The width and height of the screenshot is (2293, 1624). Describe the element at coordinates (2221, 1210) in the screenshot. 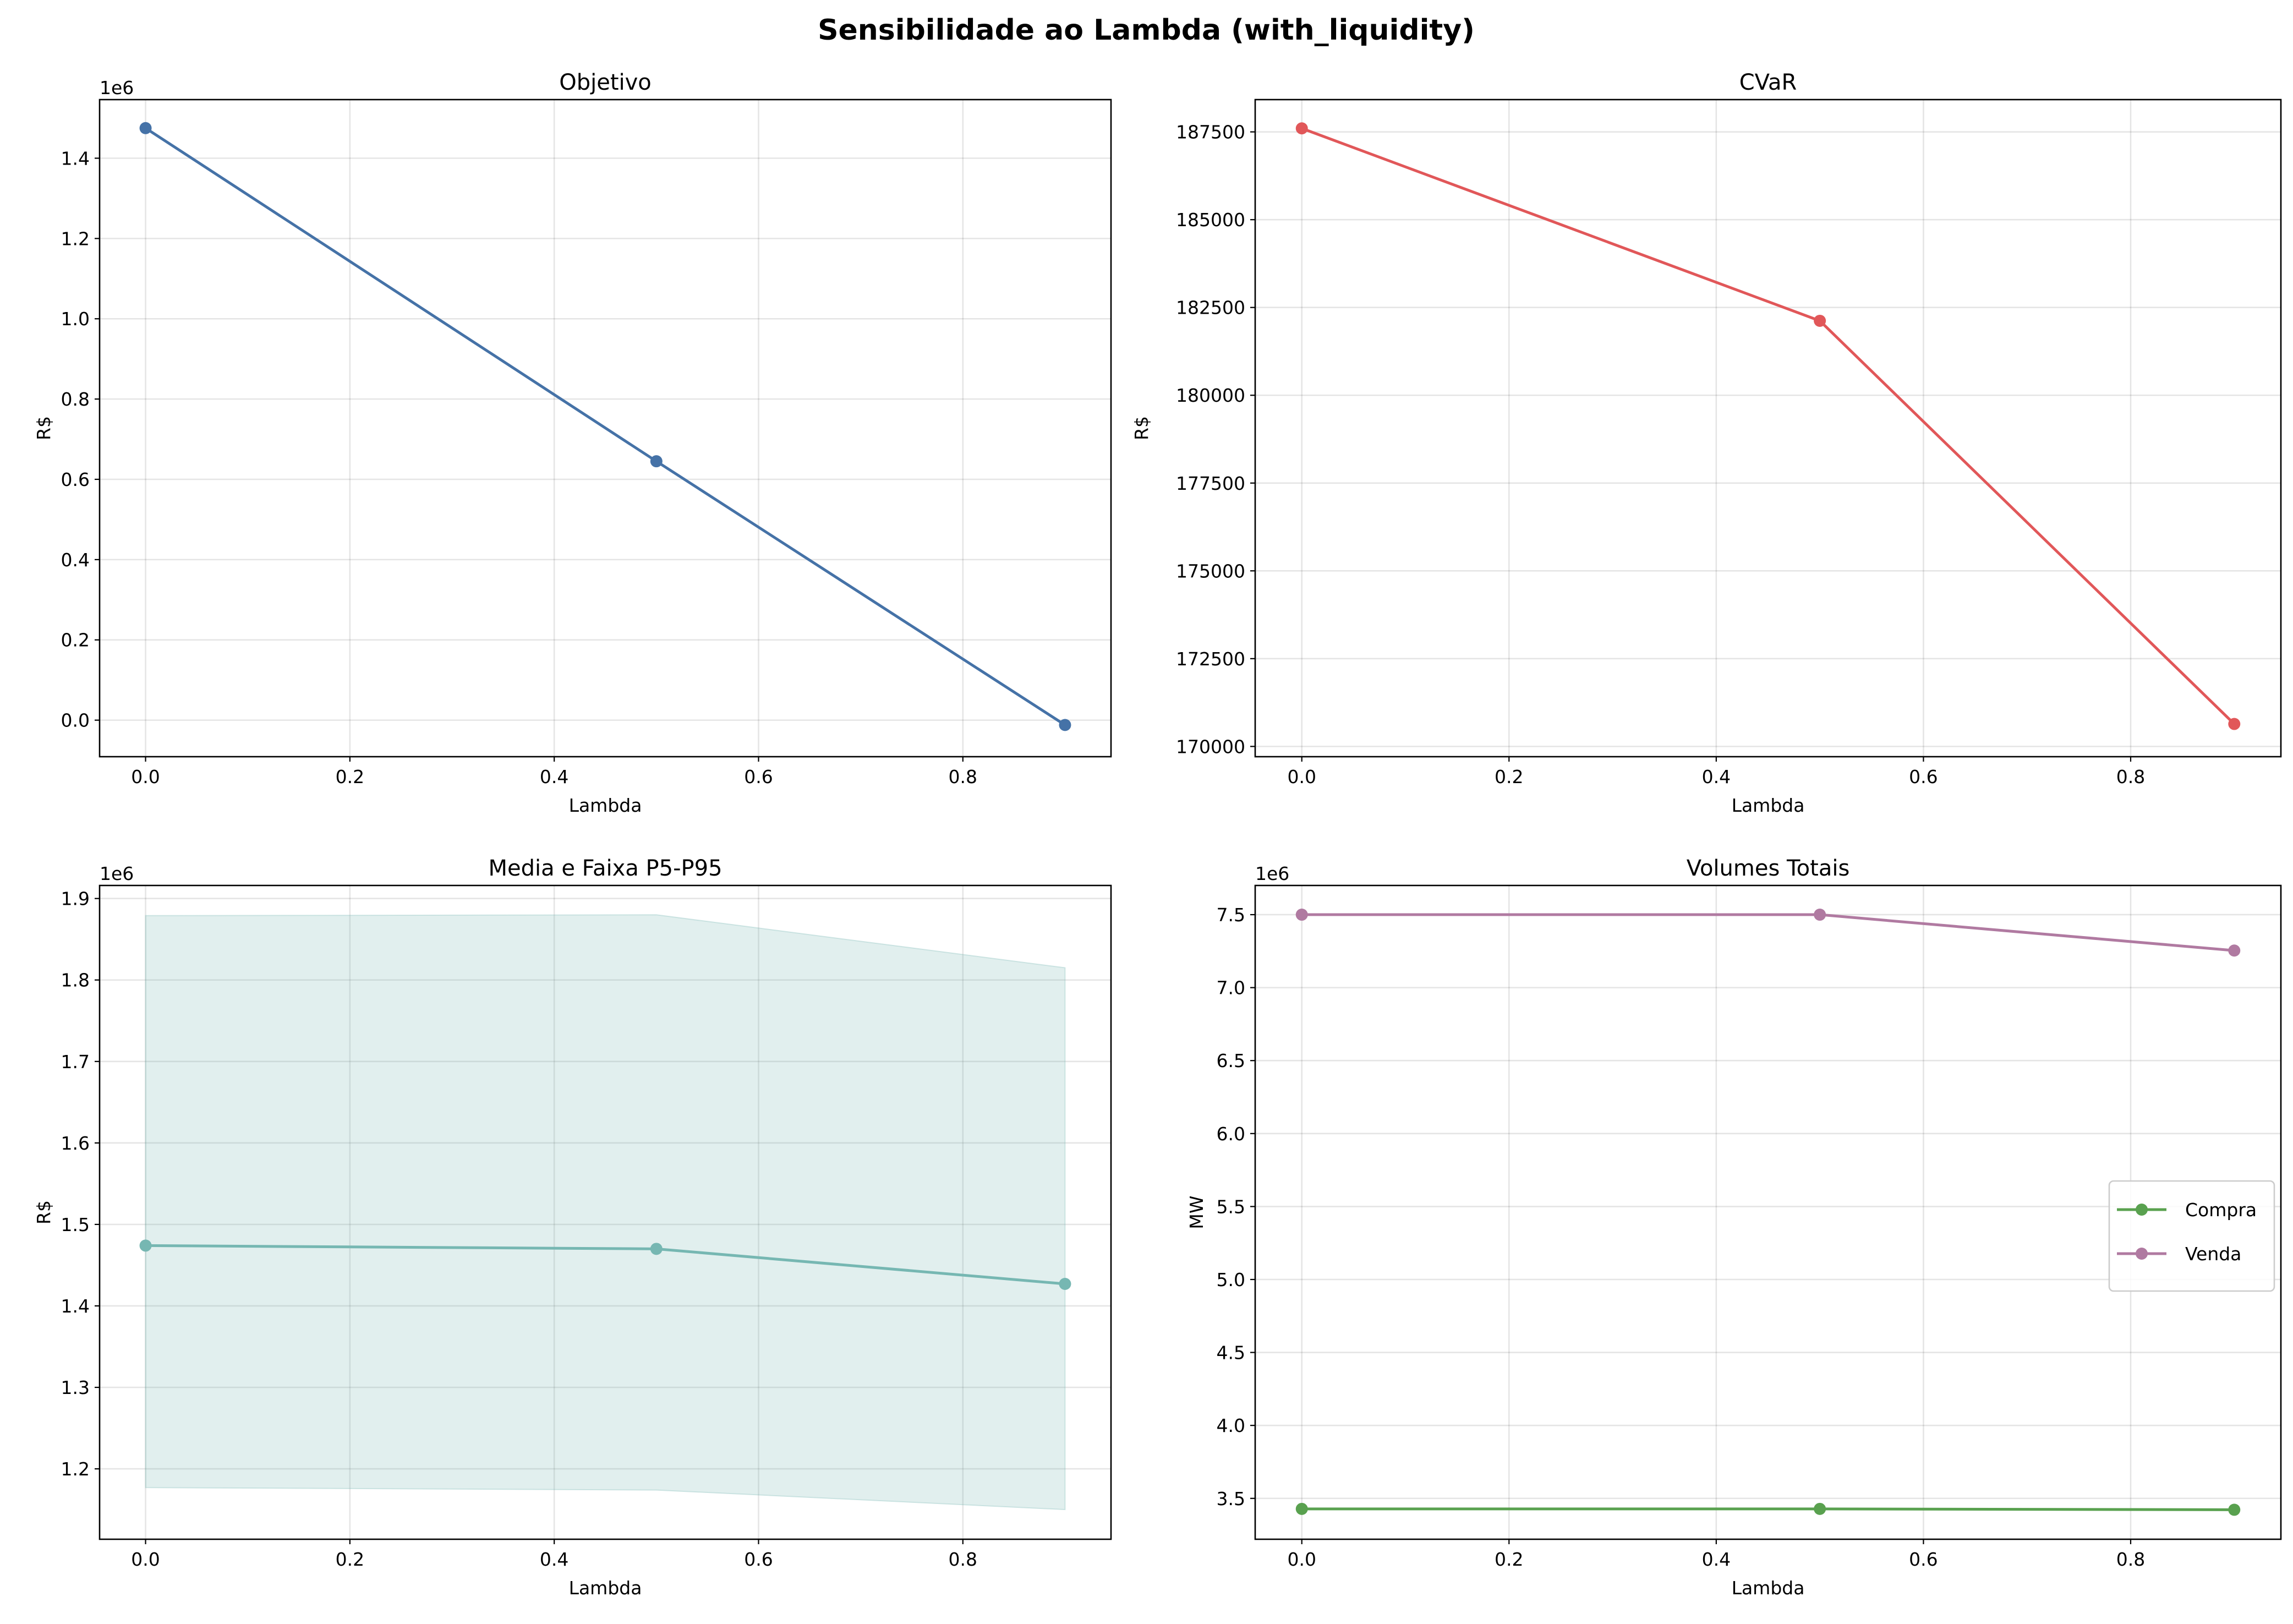

I see `legend-label: Compra` at that location.